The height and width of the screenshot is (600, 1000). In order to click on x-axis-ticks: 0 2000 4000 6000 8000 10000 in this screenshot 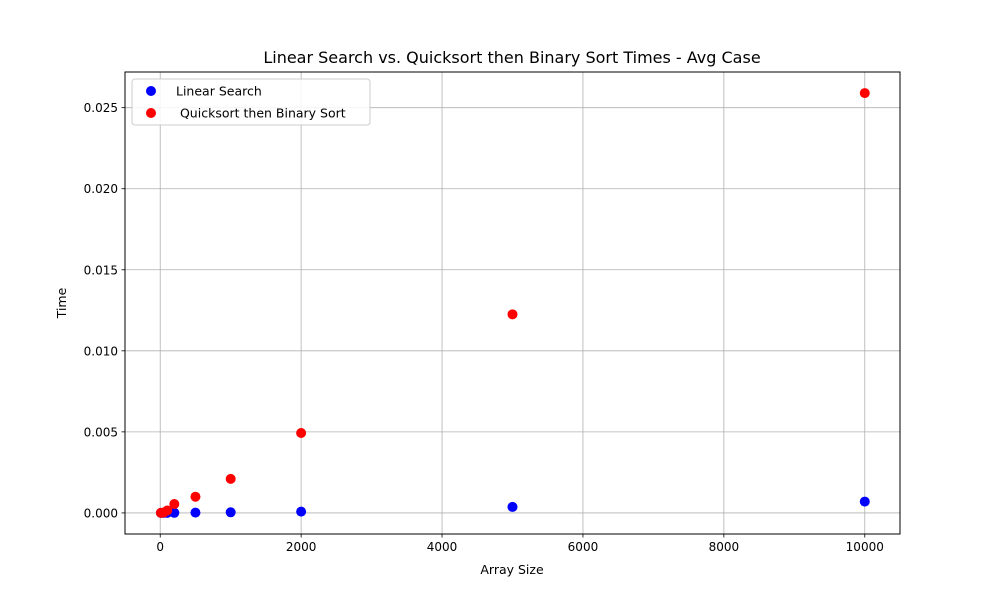, I will do `click(520, 544)`.